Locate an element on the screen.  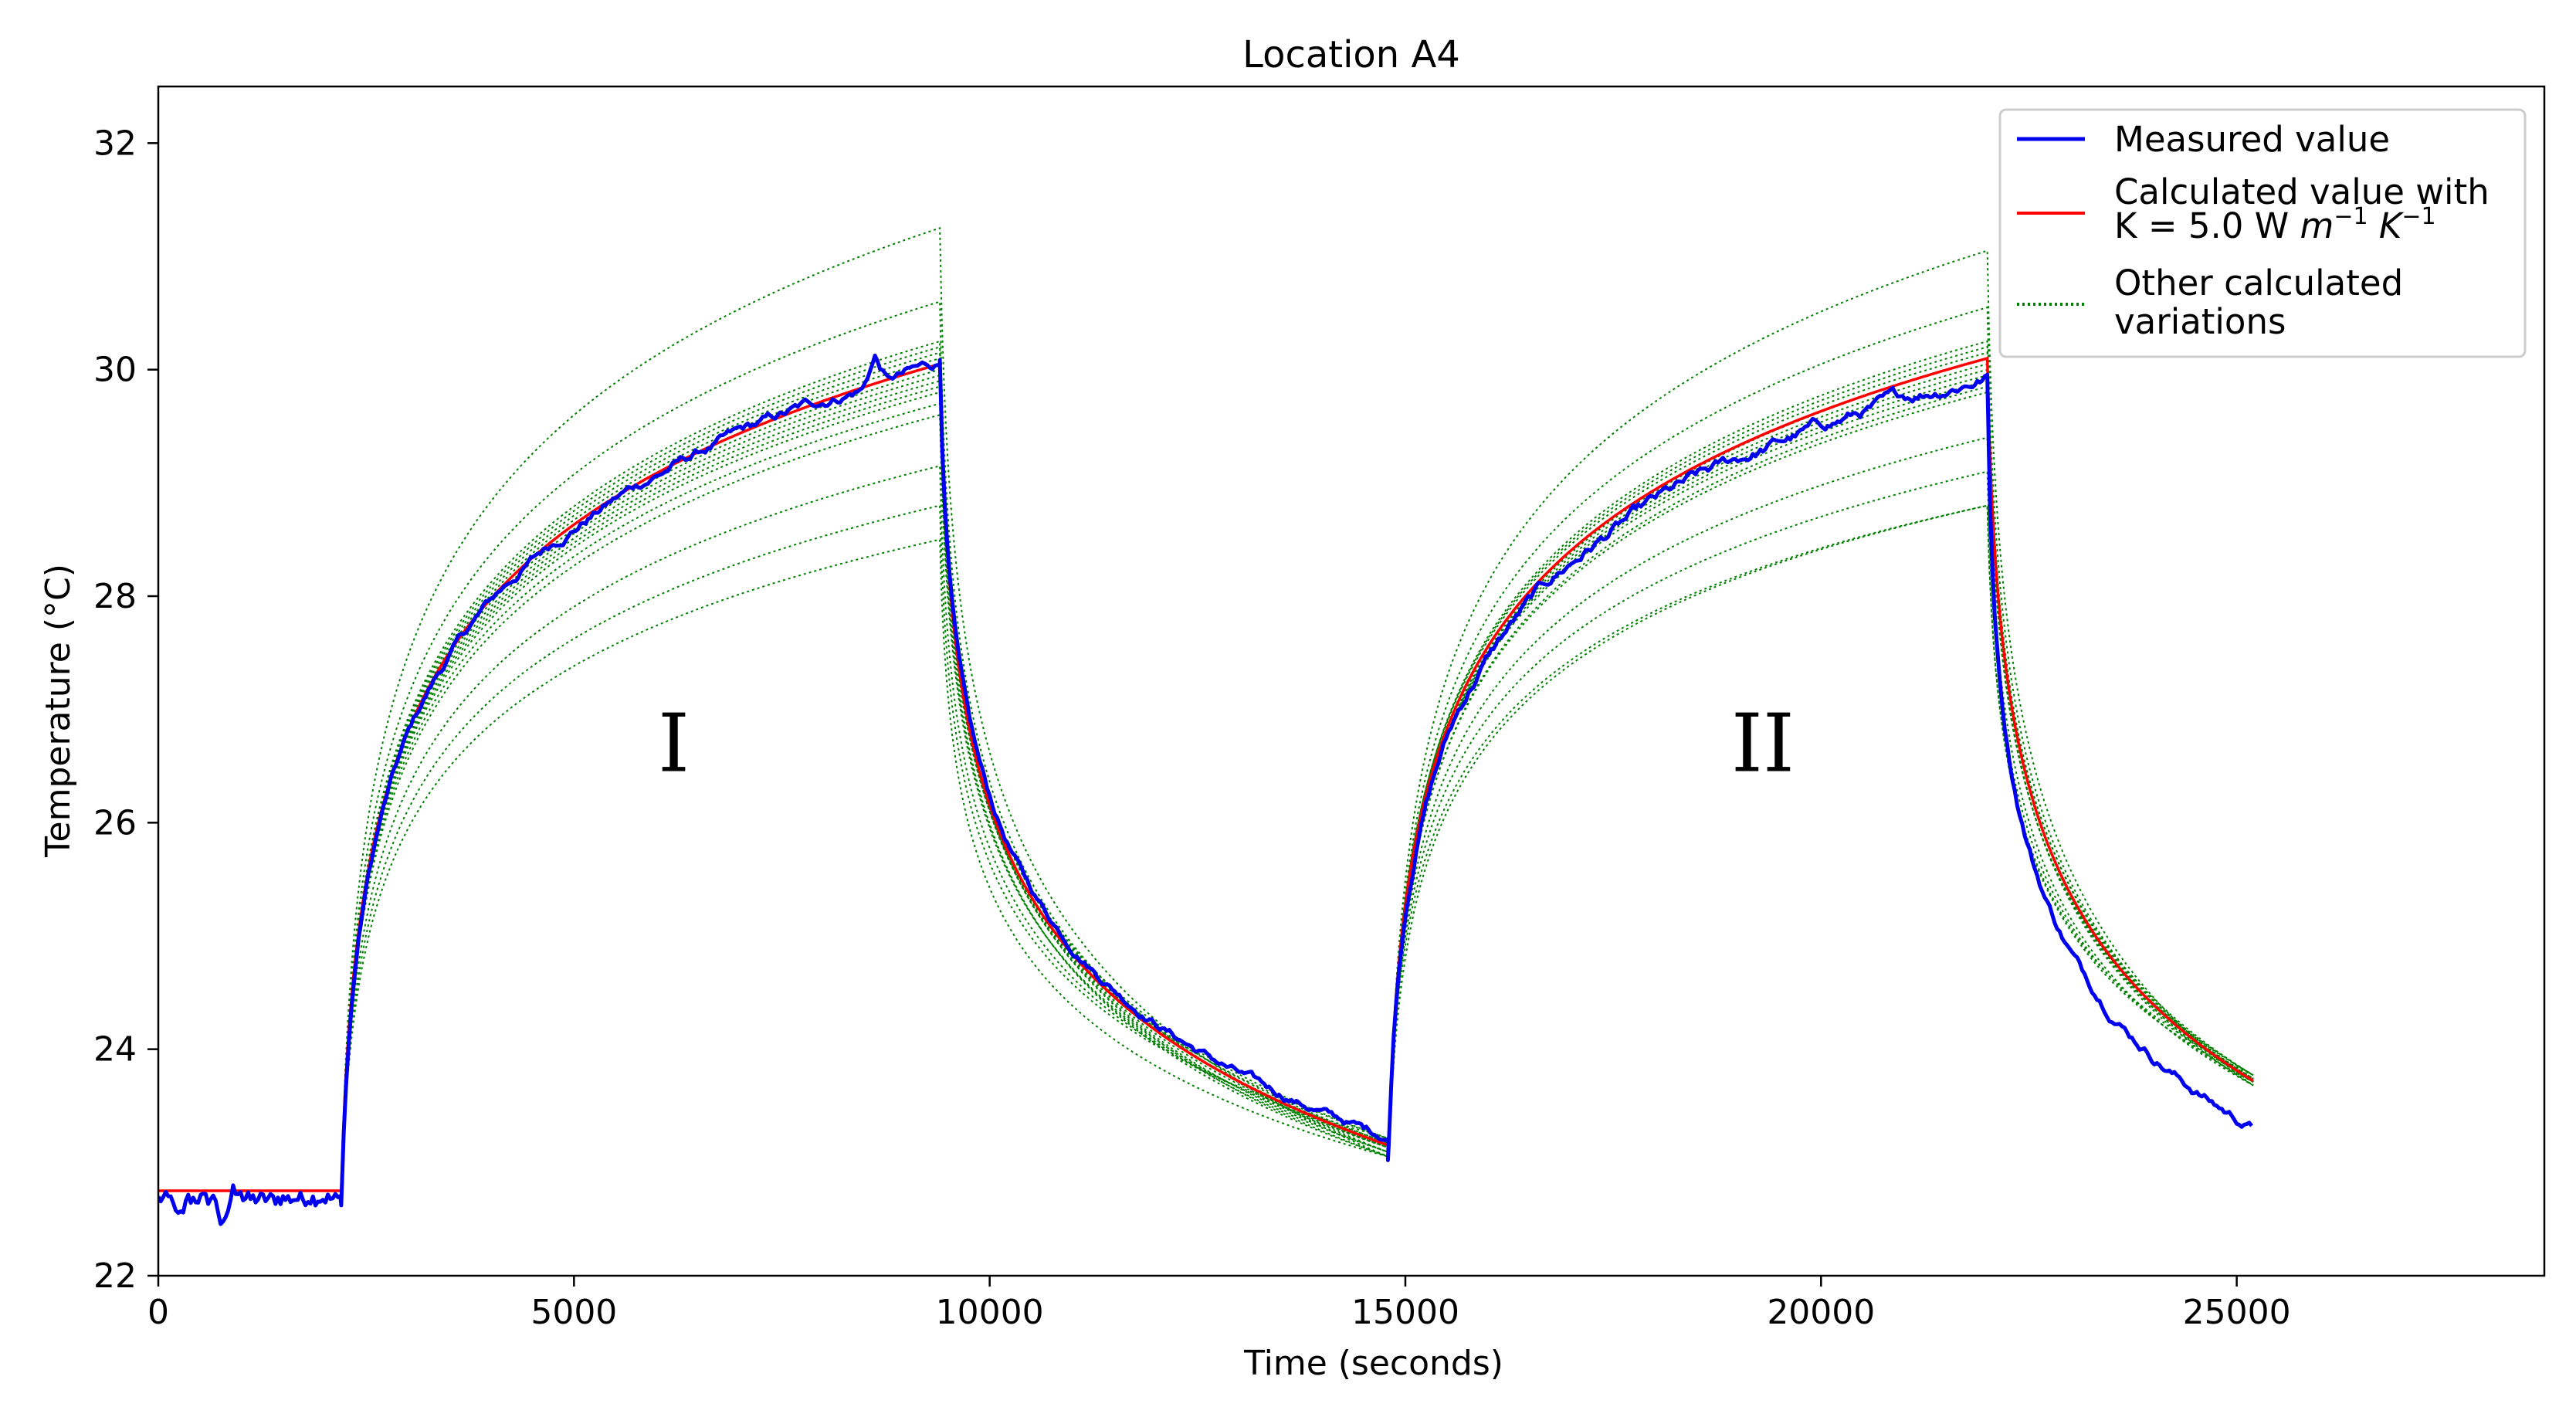
chart-title: Location A4 is located at coordinates (1351, 54).